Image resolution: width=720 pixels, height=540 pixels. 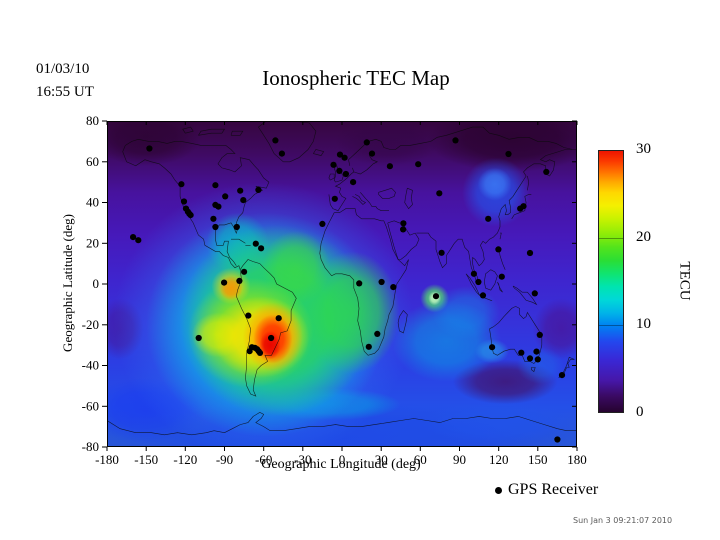 What do you see at coordinates (640, 412) in the screenshot?
I see `colorbar-tick-label: 0` at bounding box center [640, 412].